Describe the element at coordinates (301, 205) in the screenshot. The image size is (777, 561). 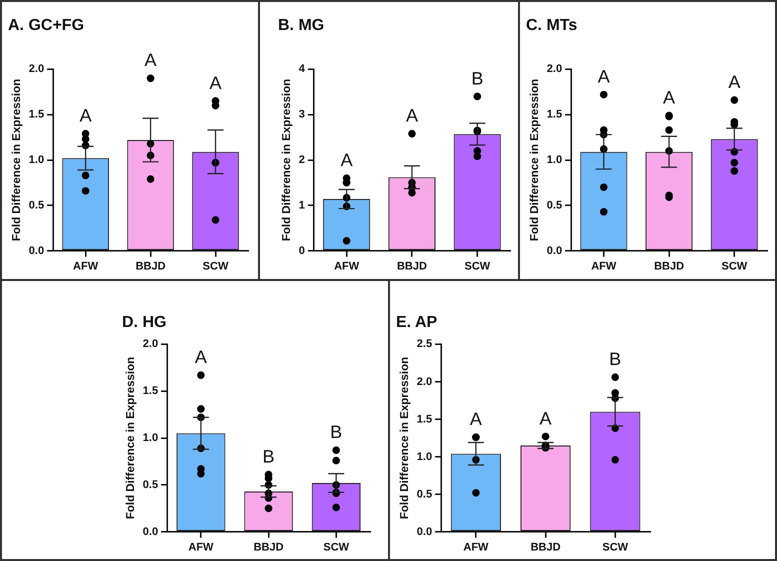
I see `y-tick-label: 1` at that location.